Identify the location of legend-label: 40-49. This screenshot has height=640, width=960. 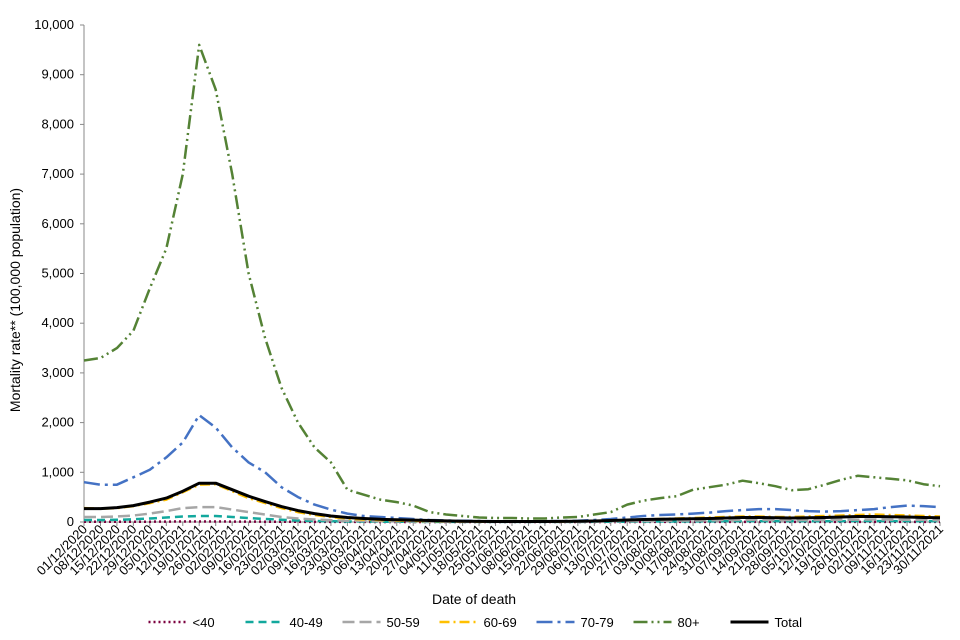
(306, 622).